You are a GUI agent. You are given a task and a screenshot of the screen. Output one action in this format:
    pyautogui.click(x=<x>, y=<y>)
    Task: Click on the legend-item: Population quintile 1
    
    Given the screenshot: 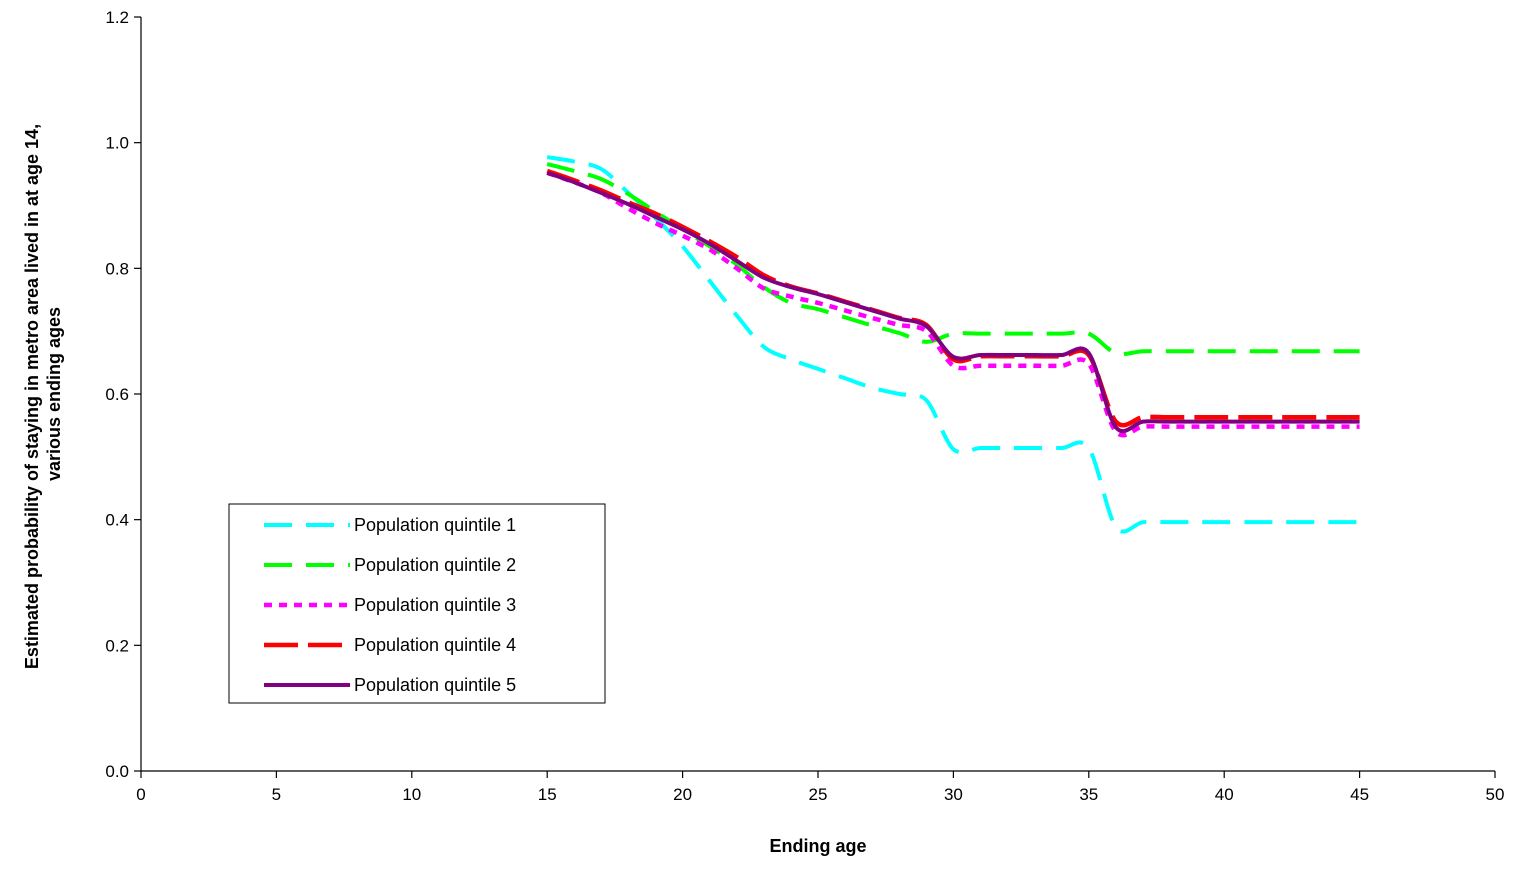 What is the action you would take?
    pyautogui.click(x=390, y=525)
    